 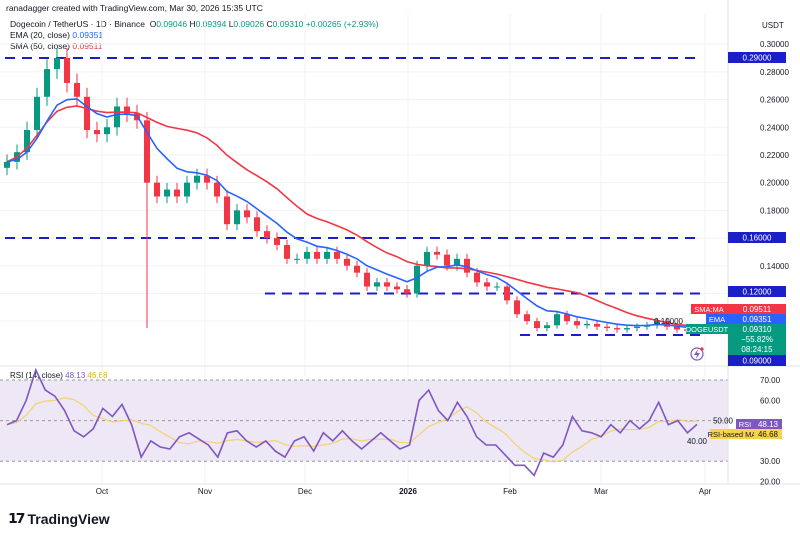 I want to click on y-tick-label: 0.10000, so click(x=668, y=321).